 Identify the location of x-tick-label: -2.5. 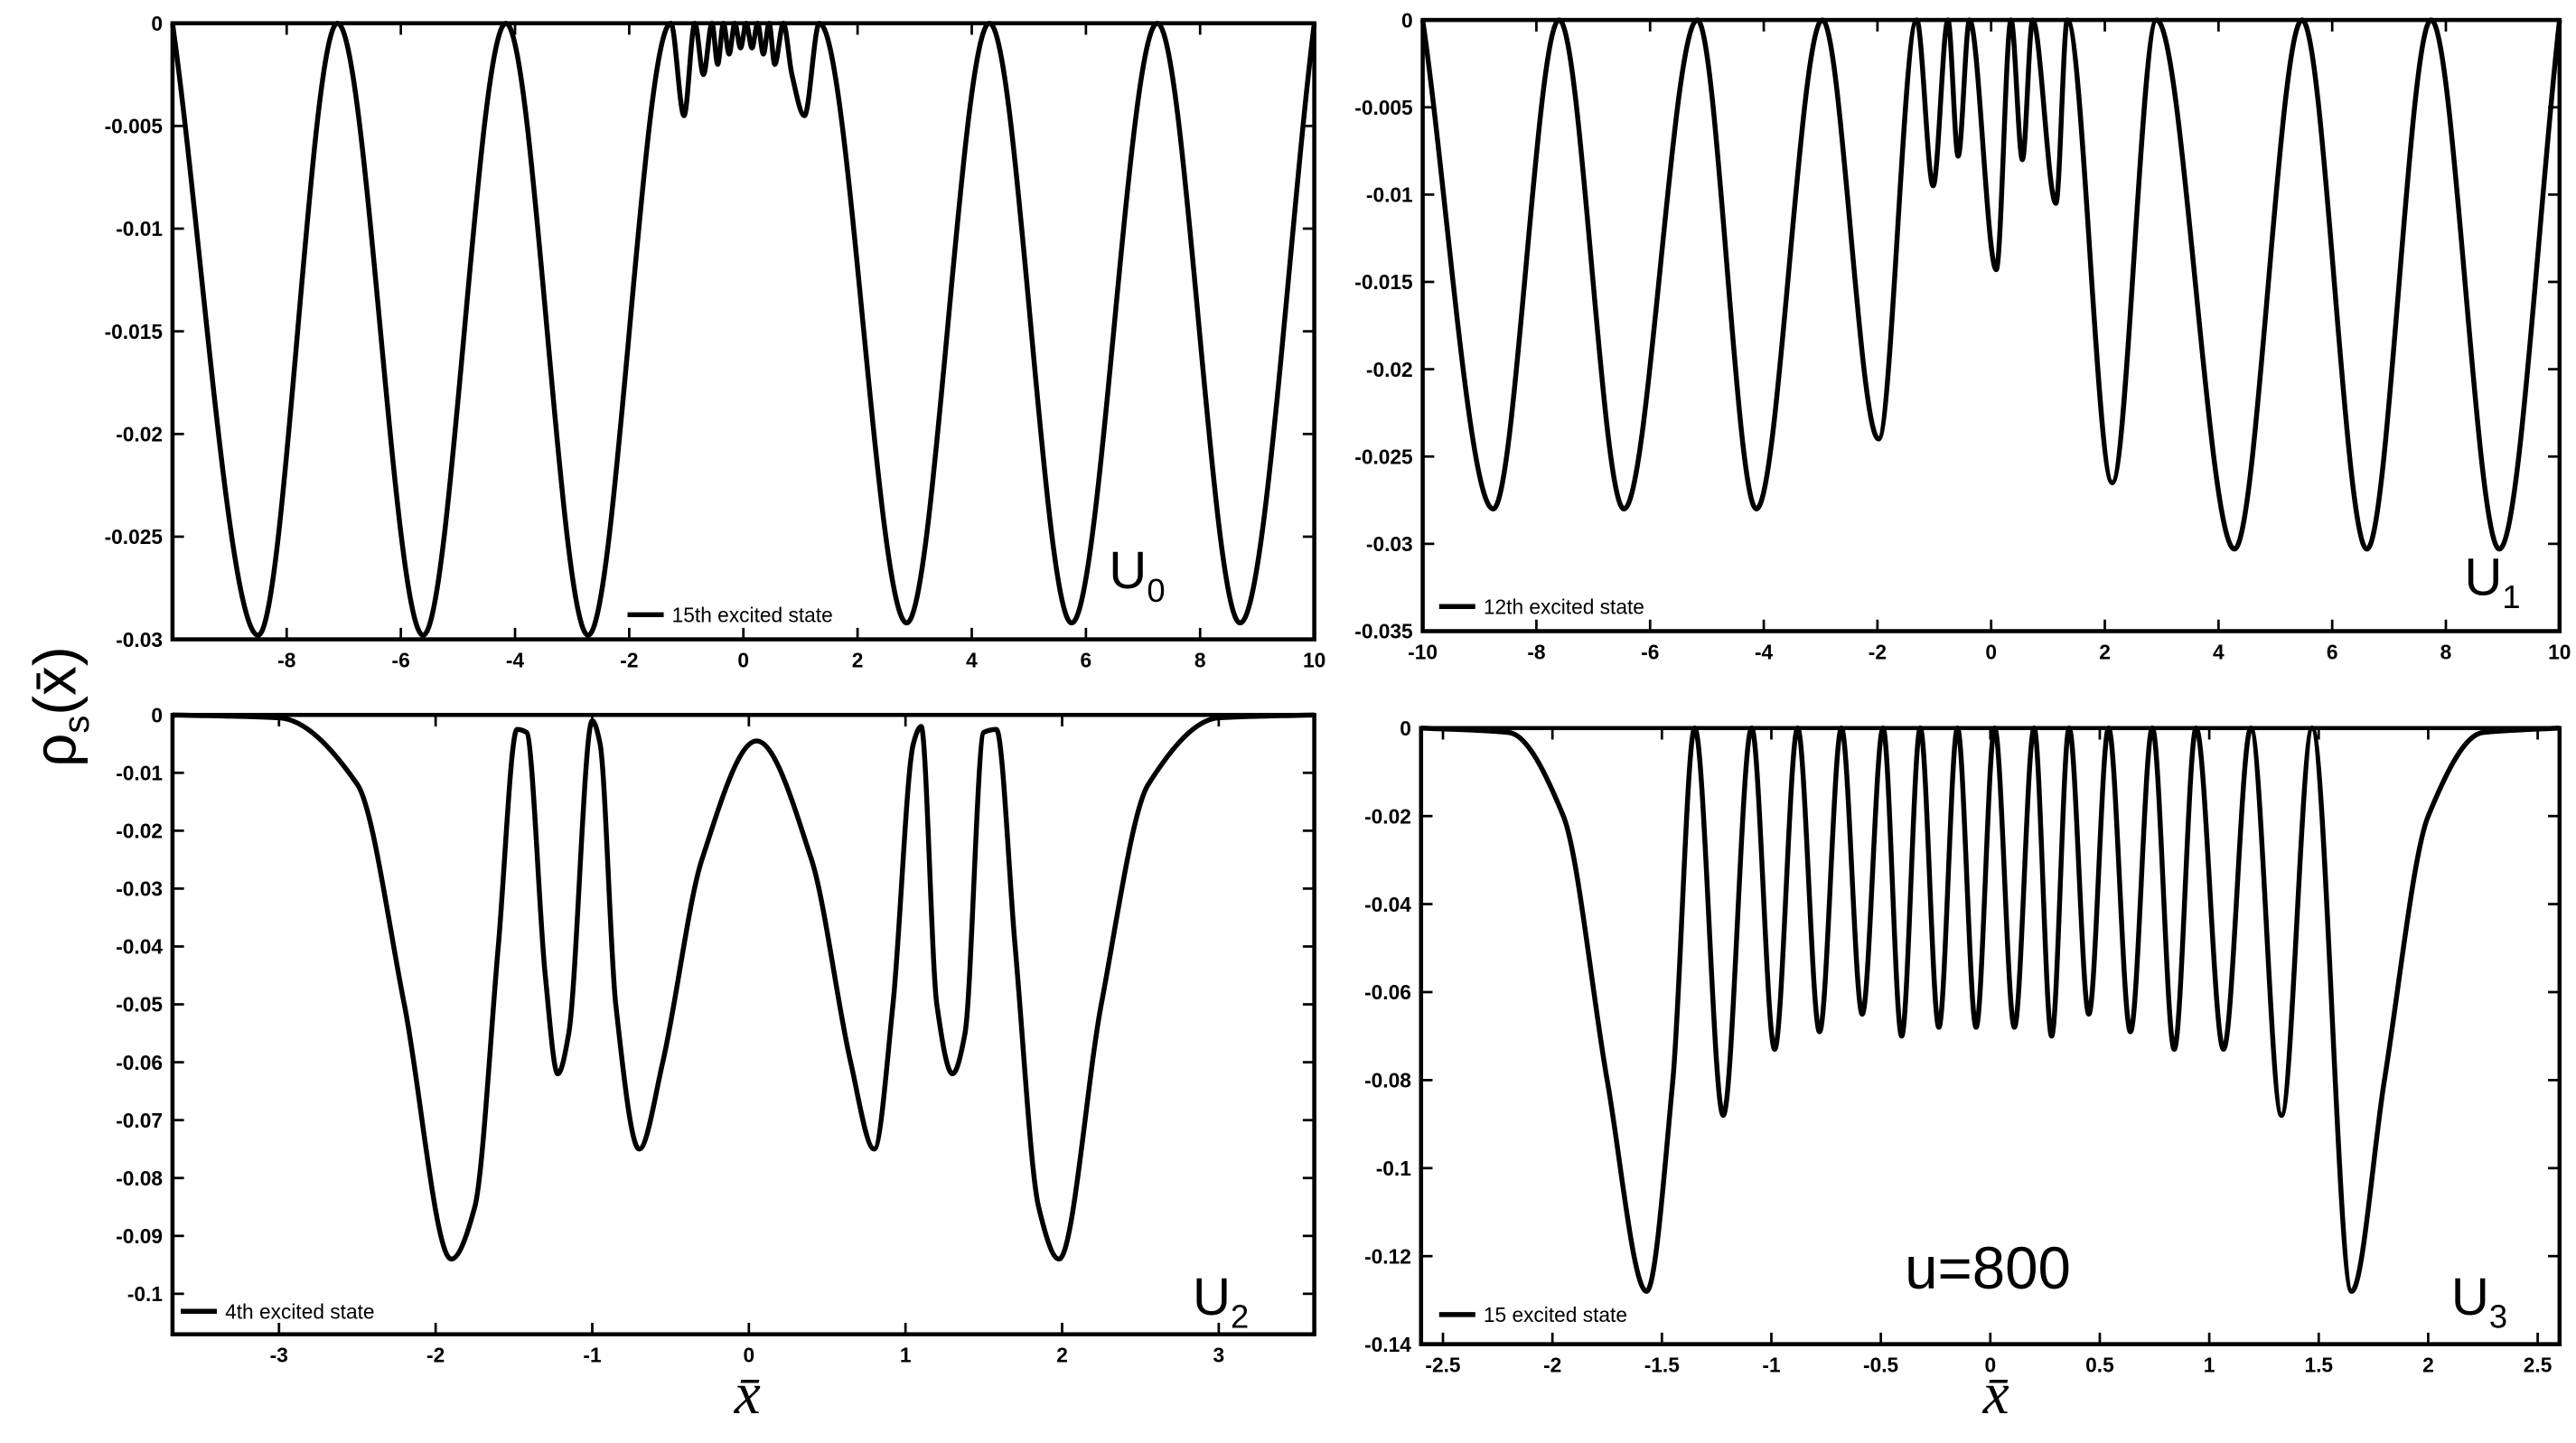
(1442, 1365).